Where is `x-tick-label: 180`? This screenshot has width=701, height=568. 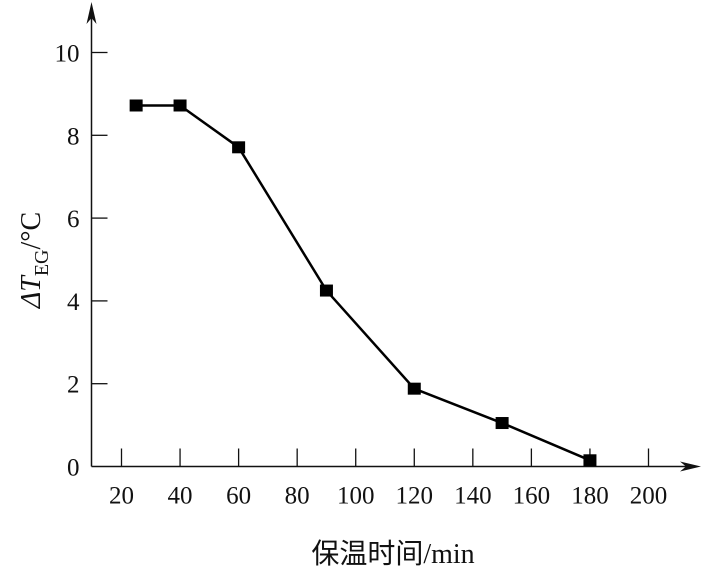
x-tick-label: 180 is located at coordinates (590, 496).